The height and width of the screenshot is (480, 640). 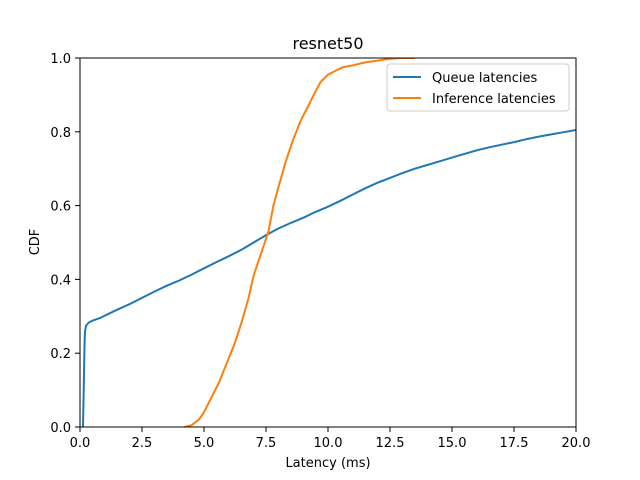 I want to click on x-tick-label: 10.0, so click(x=328, y=443).